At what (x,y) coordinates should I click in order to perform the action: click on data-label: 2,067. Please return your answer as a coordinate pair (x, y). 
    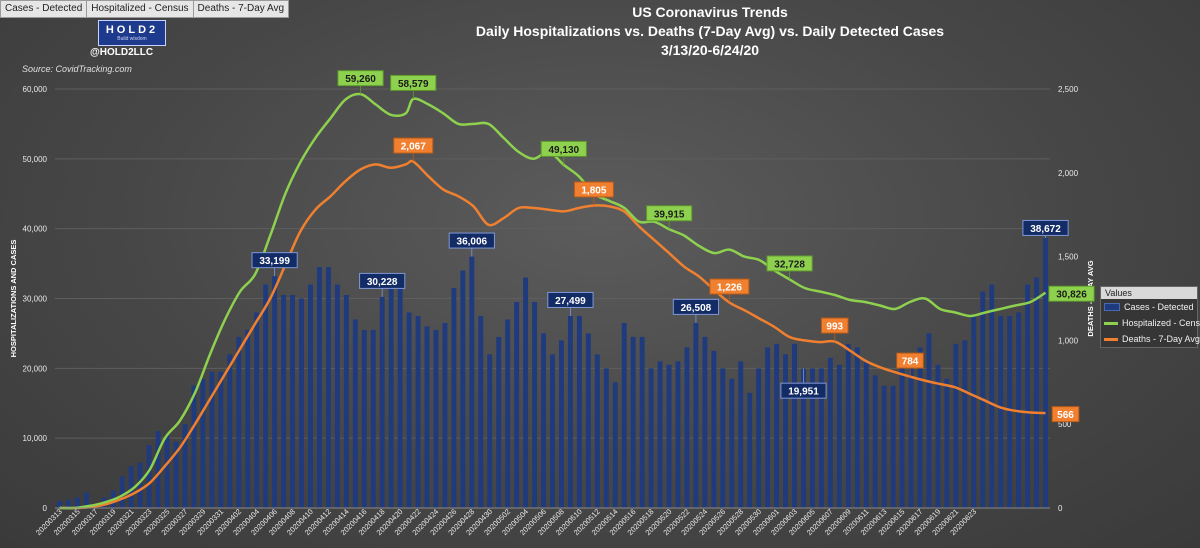
    Looking at the image, I should click on (413, 147).